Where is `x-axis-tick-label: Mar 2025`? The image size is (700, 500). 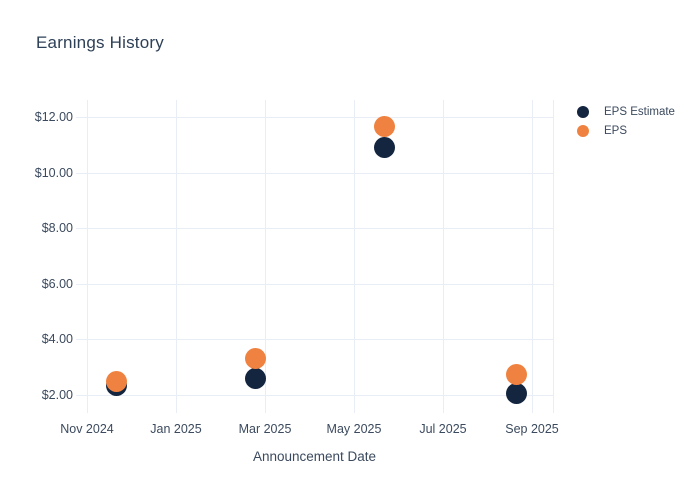 x-axis-tick-label: Mar 2025 is located at coordinates (265, 429).